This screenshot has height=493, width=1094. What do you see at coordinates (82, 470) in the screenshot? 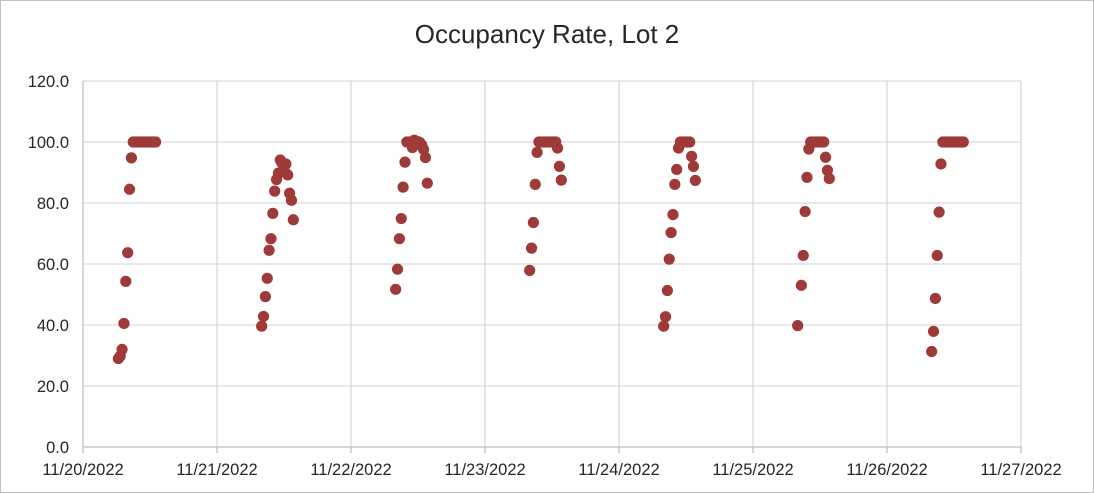
I see `x-tick-label: 11/20/2022` at bounding box center [82, 470].